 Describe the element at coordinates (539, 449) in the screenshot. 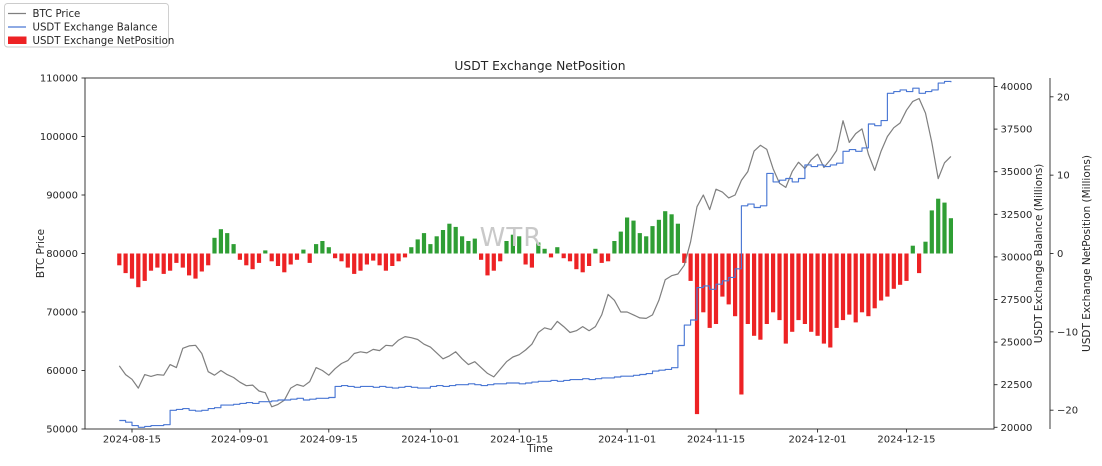

I see `x-axis-label: Time` at that location.